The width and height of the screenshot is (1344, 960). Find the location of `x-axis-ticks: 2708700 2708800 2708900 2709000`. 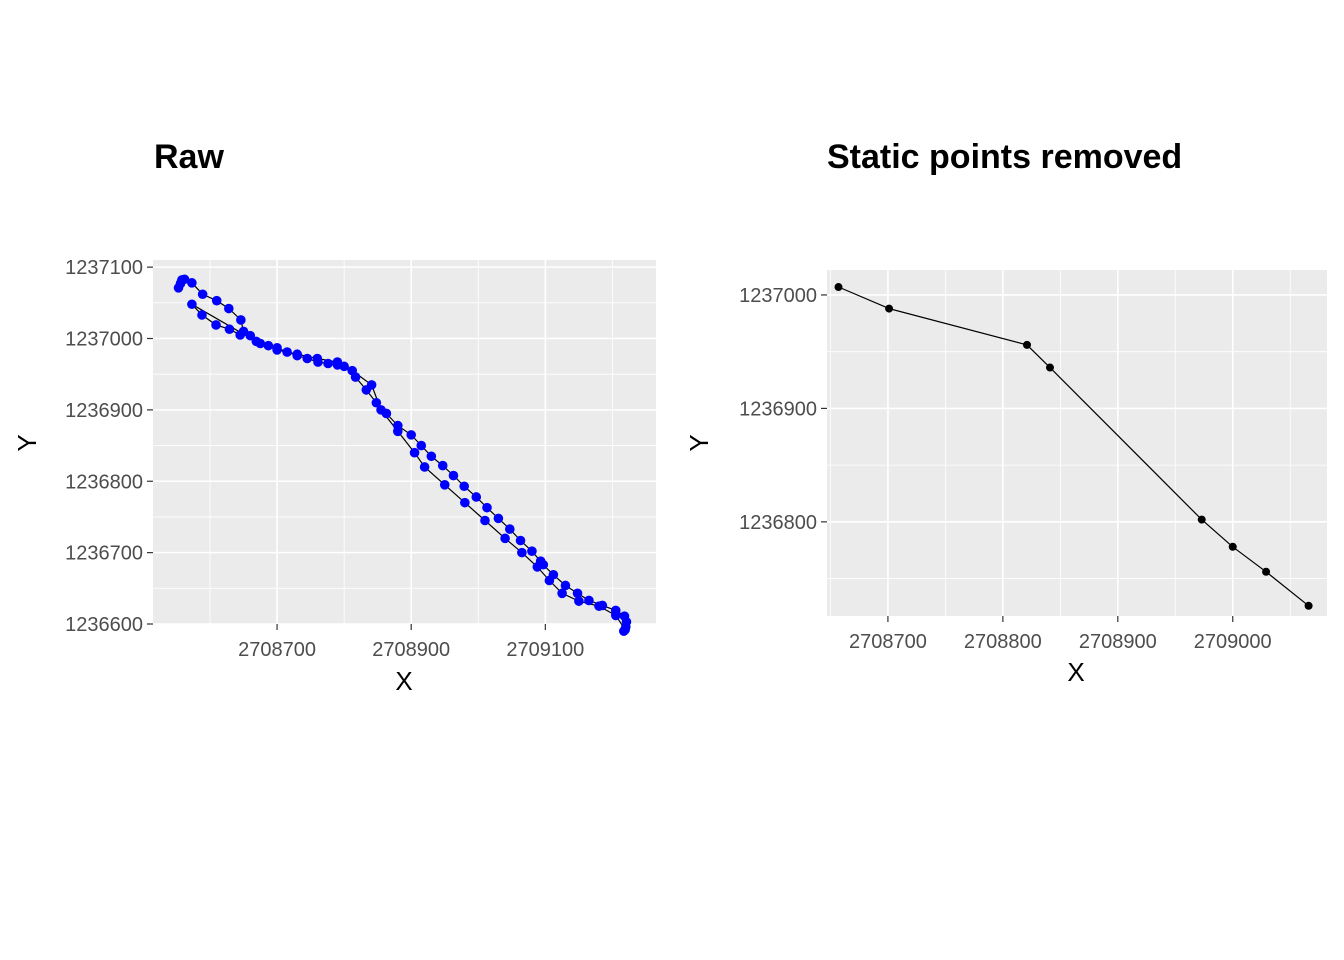

x-axis-ticks: 2708700 2708800 2708900 2709000 is located at coordinates (1060, 634).